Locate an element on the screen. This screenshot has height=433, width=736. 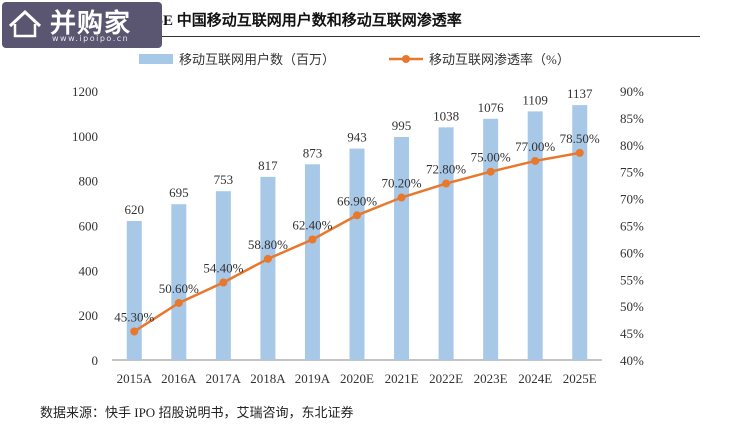
line-value-label: 50.60% is located at coordinates (179, 288).